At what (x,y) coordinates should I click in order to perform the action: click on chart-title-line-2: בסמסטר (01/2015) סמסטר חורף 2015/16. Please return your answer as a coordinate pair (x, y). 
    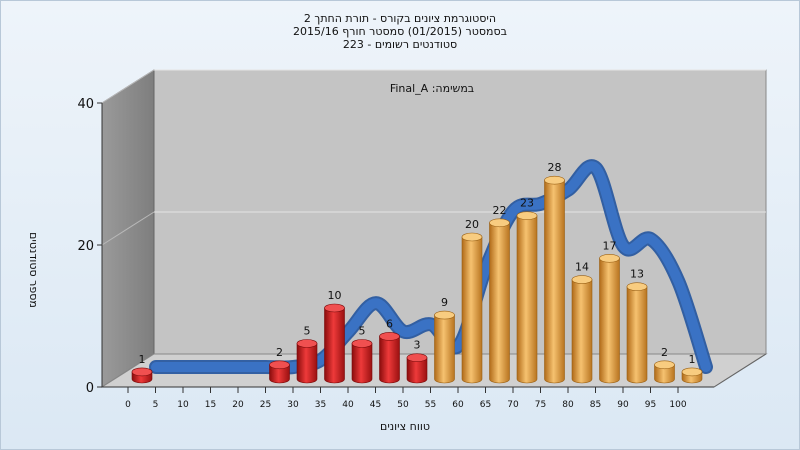
    Looking at the image, I should click on (400, 31).